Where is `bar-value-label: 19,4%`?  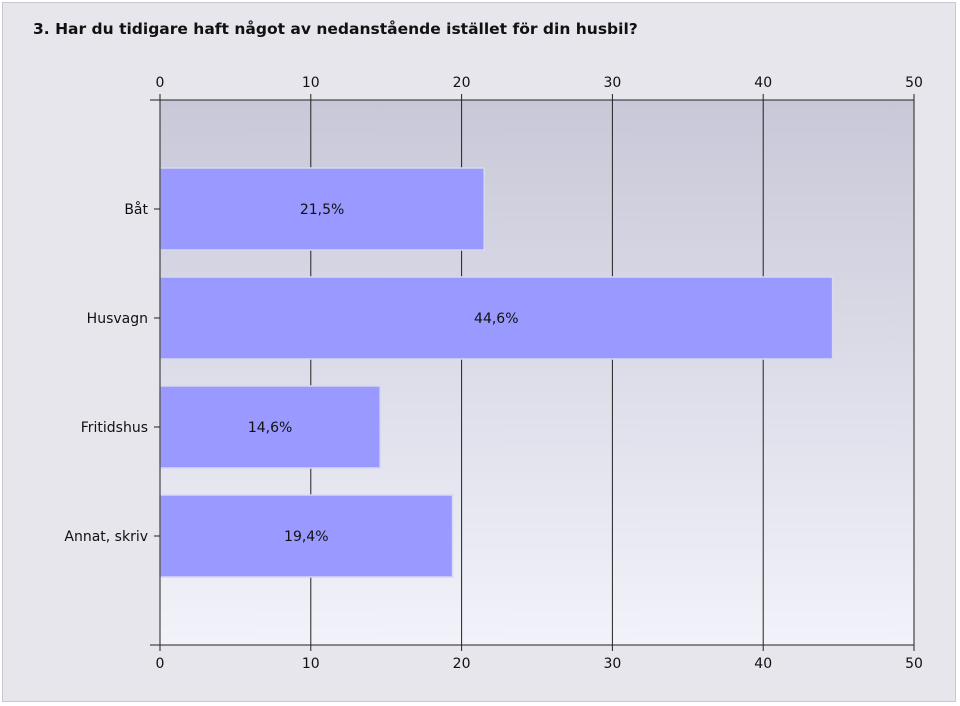 bar-value-label: 19,4% is located at coordinates (306, 537).